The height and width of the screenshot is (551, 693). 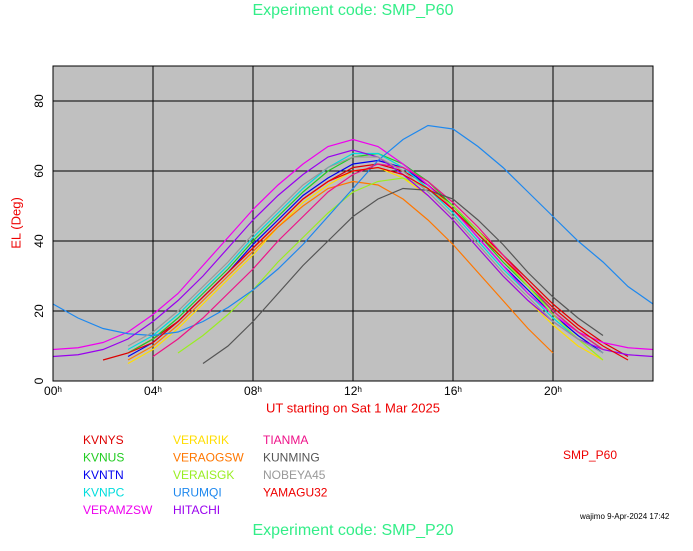 I want to click on legend-entry: NOBEYA45, so click(x=294, y=475).